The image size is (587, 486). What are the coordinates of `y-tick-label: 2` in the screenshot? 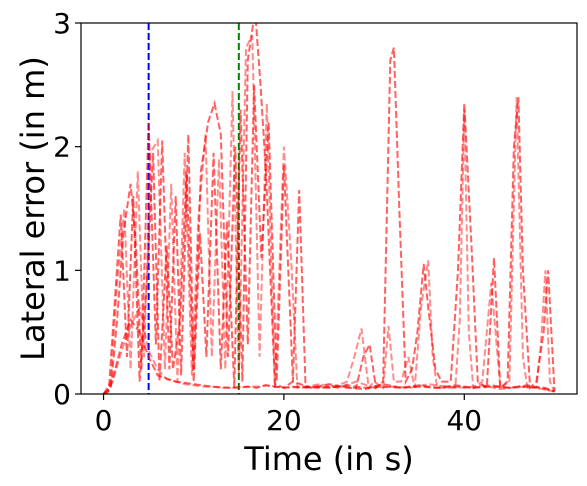 It's located at (62, 147).